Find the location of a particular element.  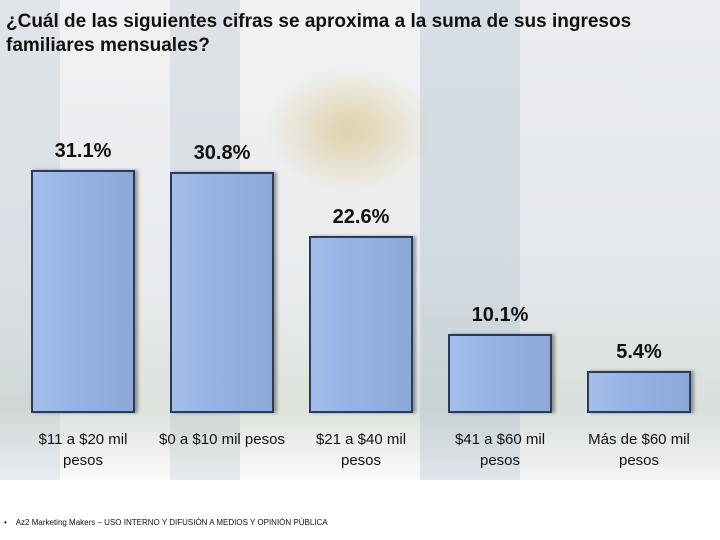

value-label: 5.4% is located at coordinates (639, 351).